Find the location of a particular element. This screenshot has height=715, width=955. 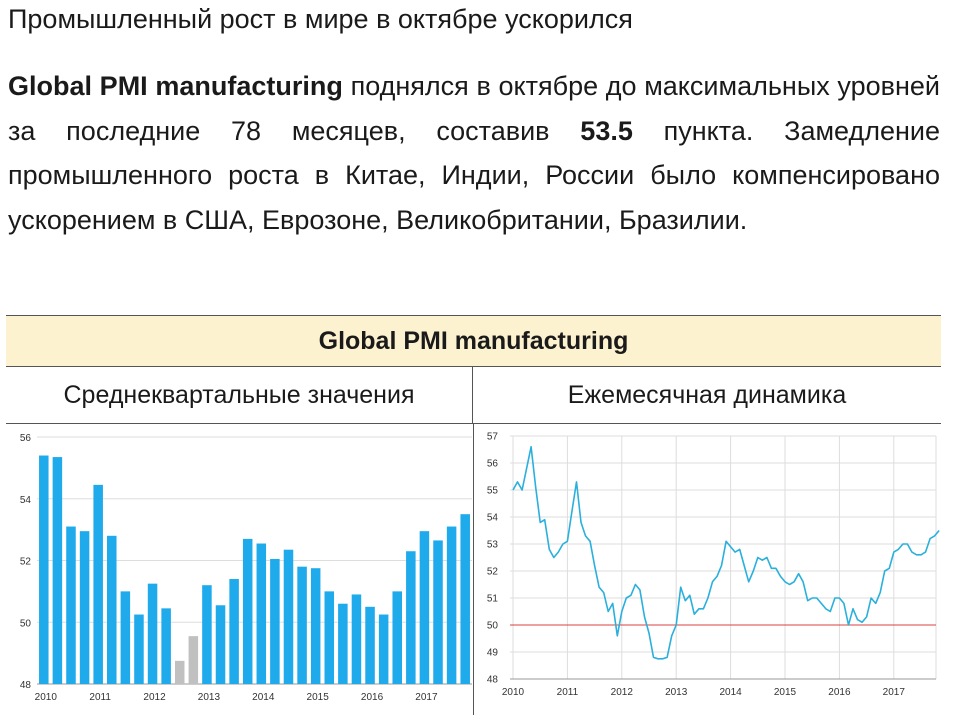

line-ytick-label: 56 is located at coordinates (493, 464).